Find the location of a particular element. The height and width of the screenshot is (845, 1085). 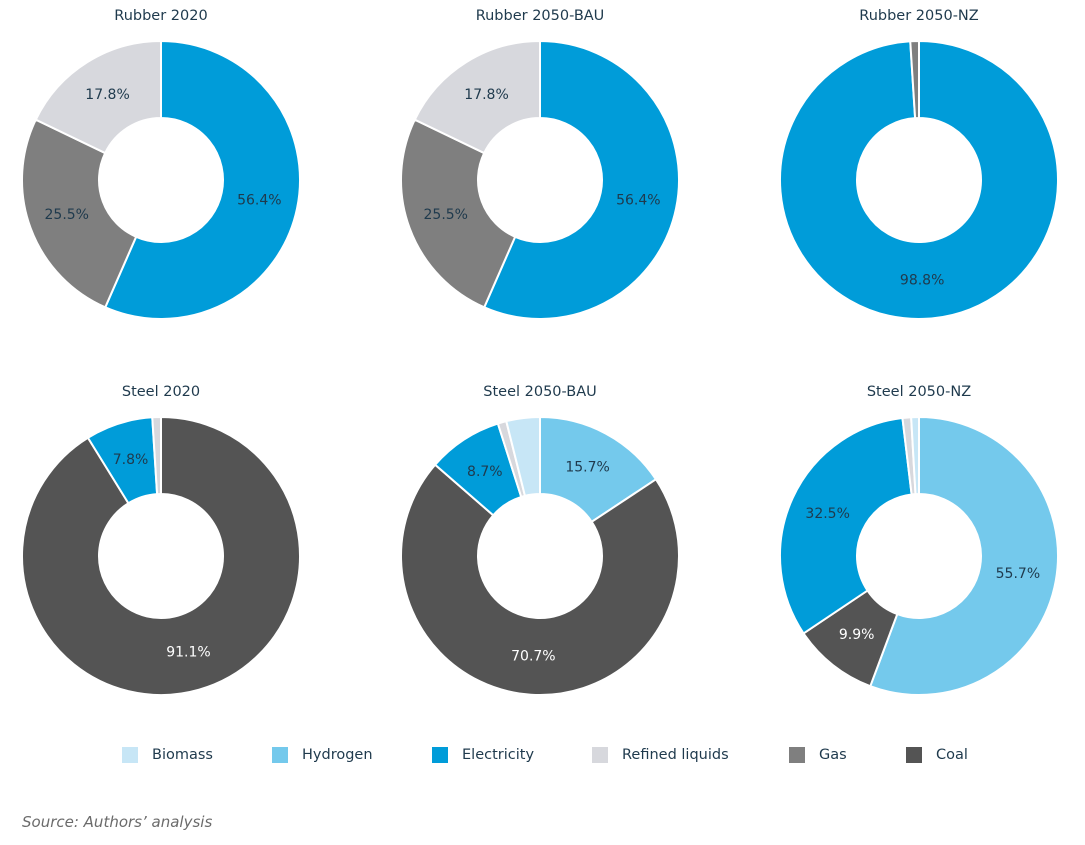

donut-chart: Steel 2050-BAU 15.7% 70.7% 8.7% is located at coordinates (540, 540).